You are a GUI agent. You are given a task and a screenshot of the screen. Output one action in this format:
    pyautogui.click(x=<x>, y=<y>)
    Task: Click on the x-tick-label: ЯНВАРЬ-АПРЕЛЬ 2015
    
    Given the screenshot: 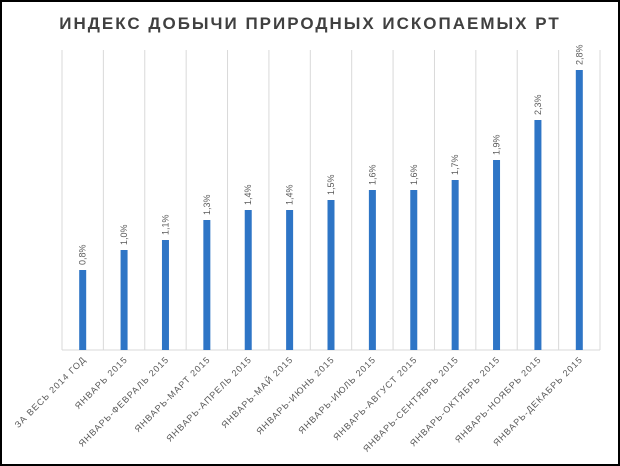 What is the action you would take?
    pyautogui.click(x=208, y=398)
    